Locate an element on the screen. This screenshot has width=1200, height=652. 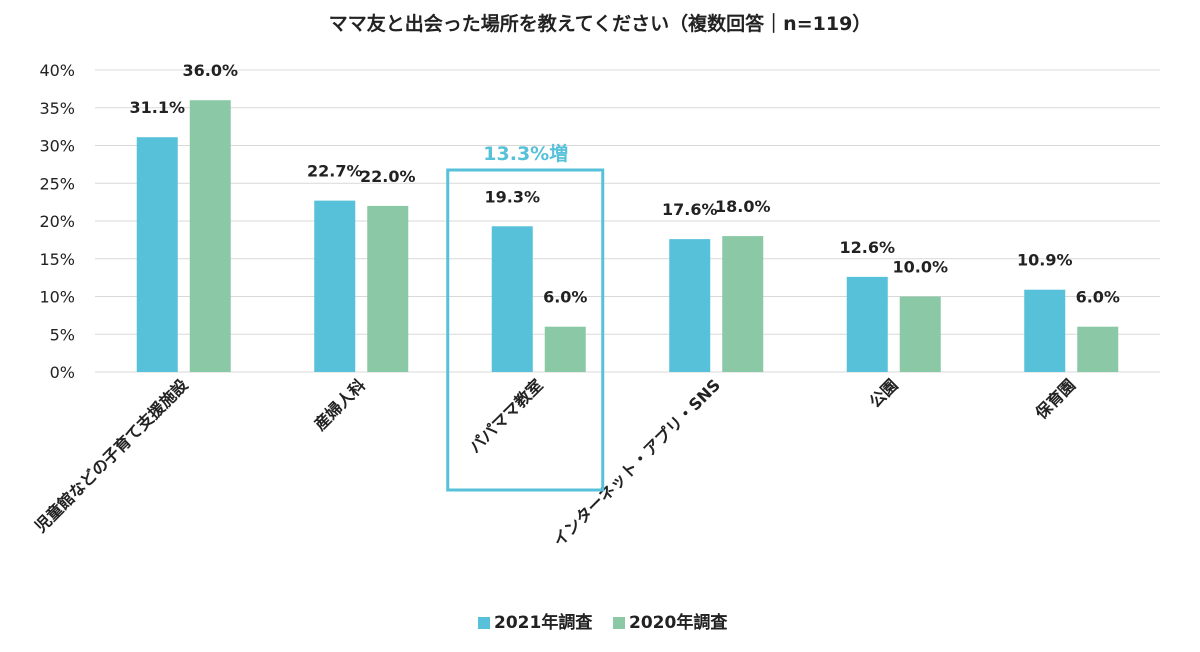
data-label: 22.0% is located at coordinates (388, 176).